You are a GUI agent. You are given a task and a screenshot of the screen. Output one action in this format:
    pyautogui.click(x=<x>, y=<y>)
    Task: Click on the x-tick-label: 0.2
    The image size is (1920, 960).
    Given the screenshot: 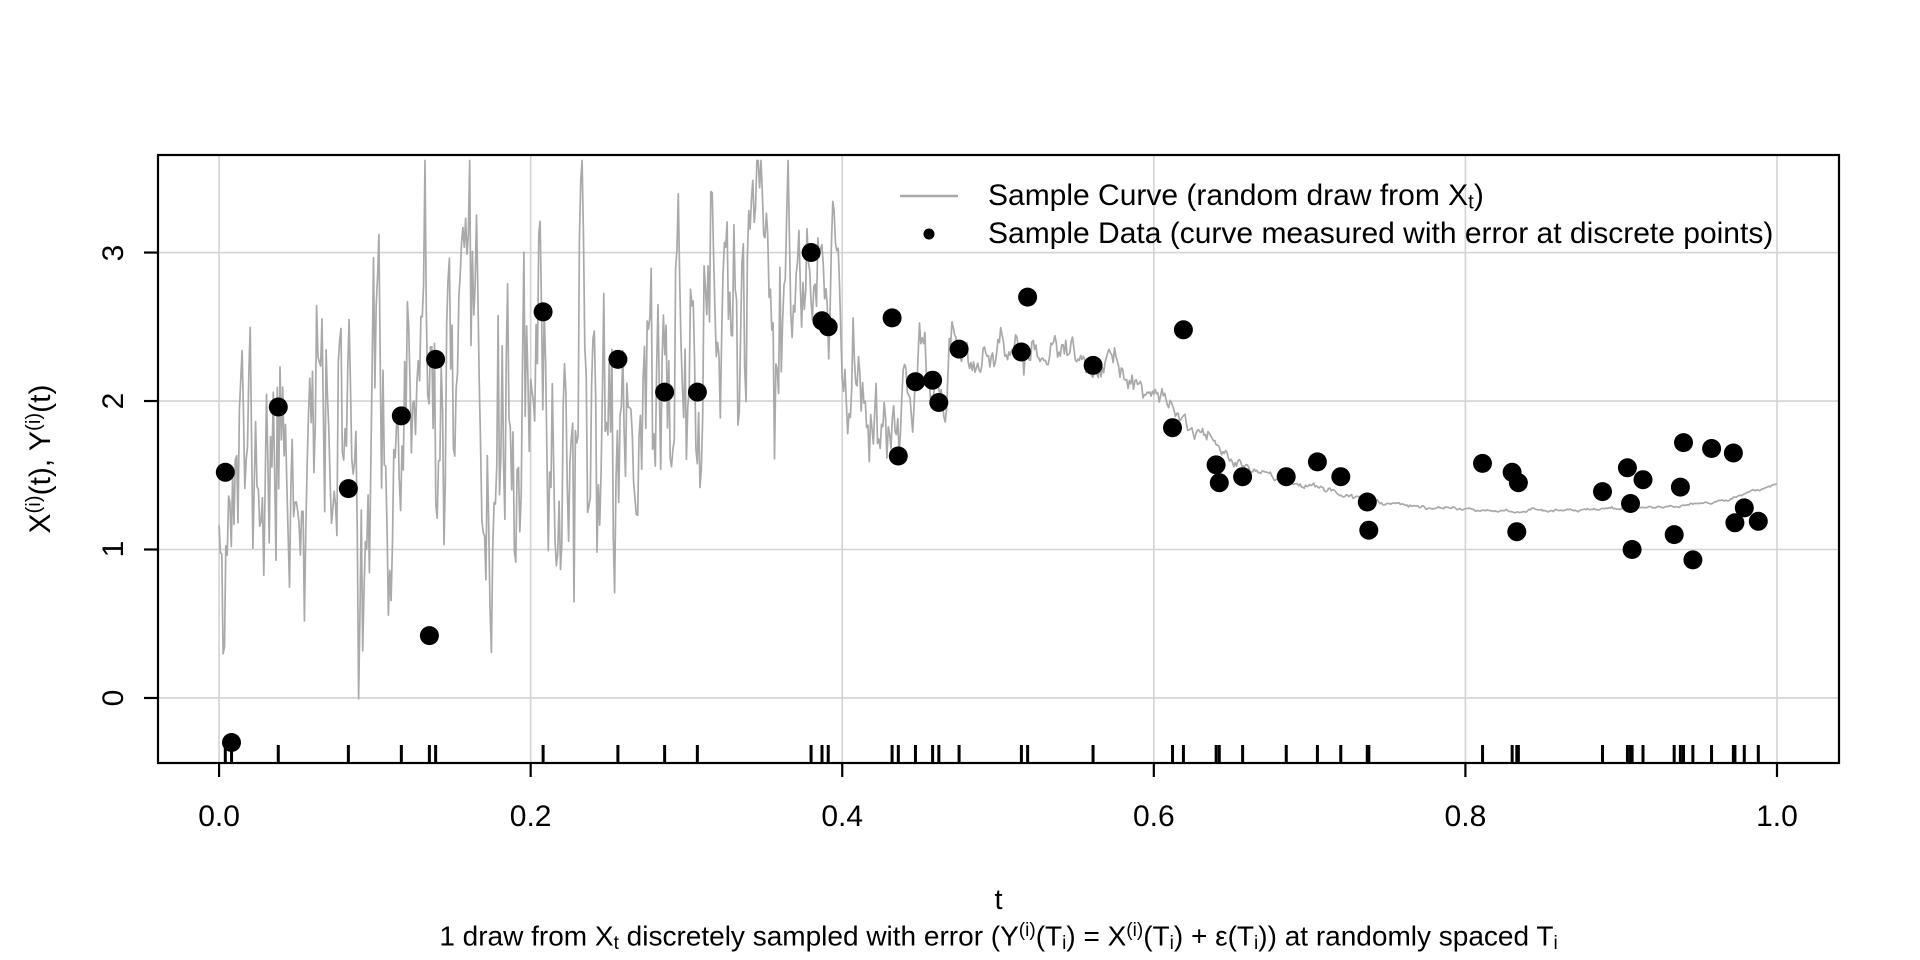 What is the action you would take?
    pyautogui.click(x=530, y=816)
    